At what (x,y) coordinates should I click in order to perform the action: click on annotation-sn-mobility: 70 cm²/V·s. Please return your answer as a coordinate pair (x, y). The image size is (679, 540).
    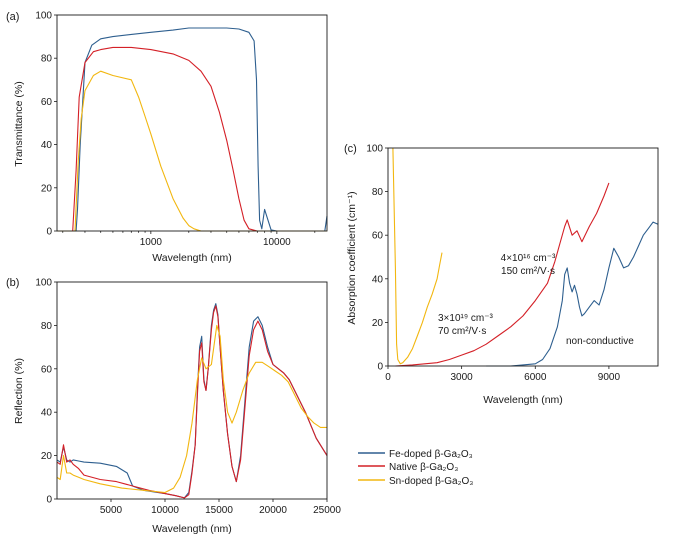
    Looking at the image, I should click on (462, 331).